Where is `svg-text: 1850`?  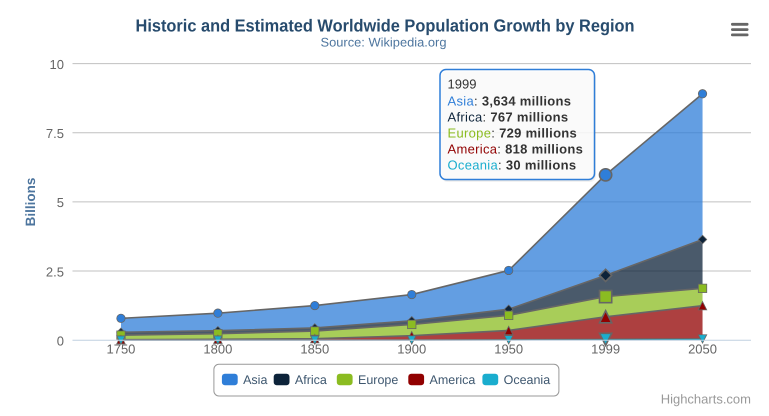
svg-text: 1850 is located at coordinates (314, 349).